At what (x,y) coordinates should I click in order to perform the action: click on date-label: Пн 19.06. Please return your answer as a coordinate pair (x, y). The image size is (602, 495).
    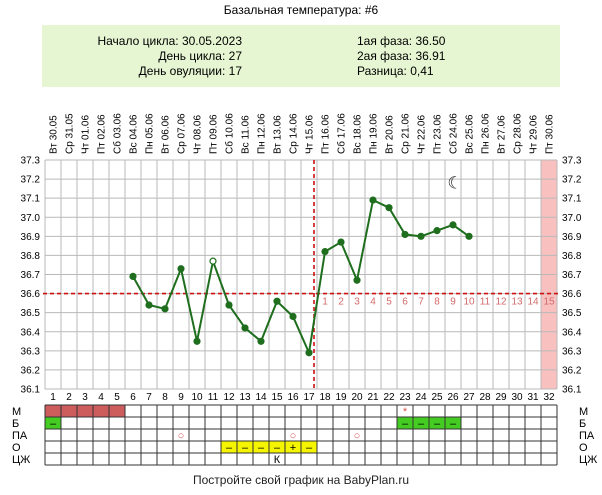
    Looking at the image, I should click on (374, 133).